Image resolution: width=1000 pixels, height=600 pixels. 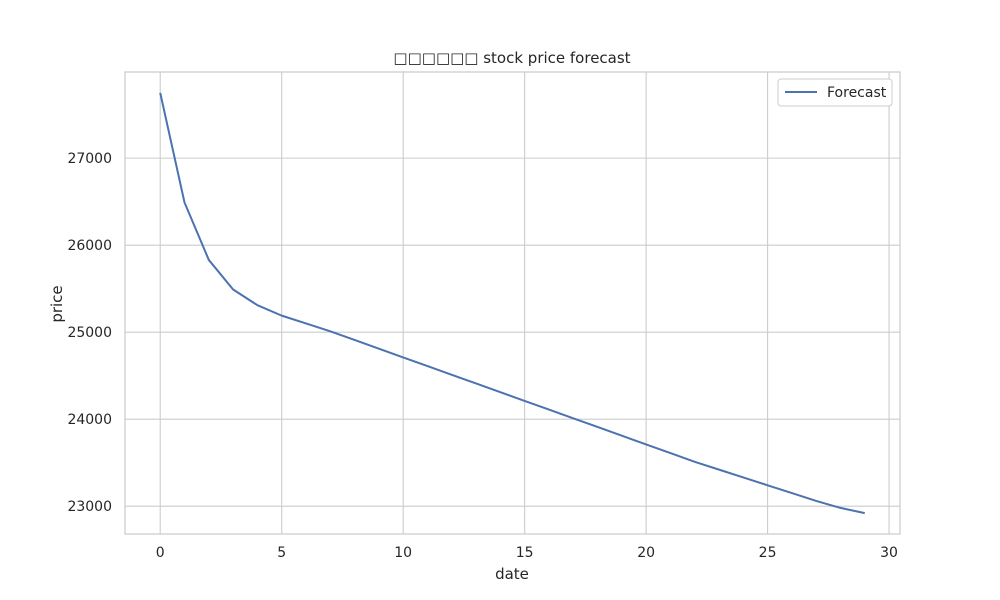 I want to click on x-tick-labels: 0 5 10 15 20 25 30, so click(x=527, y=553).